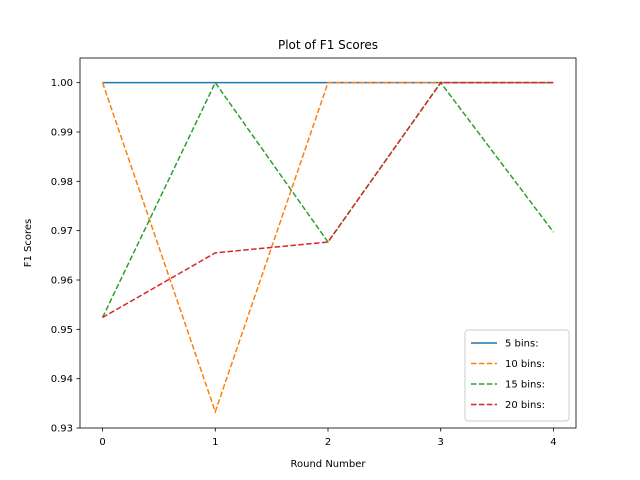 This screenshot has height=480, width=640. I want to click on y-tick-label: 0.94, so click(62, 379).